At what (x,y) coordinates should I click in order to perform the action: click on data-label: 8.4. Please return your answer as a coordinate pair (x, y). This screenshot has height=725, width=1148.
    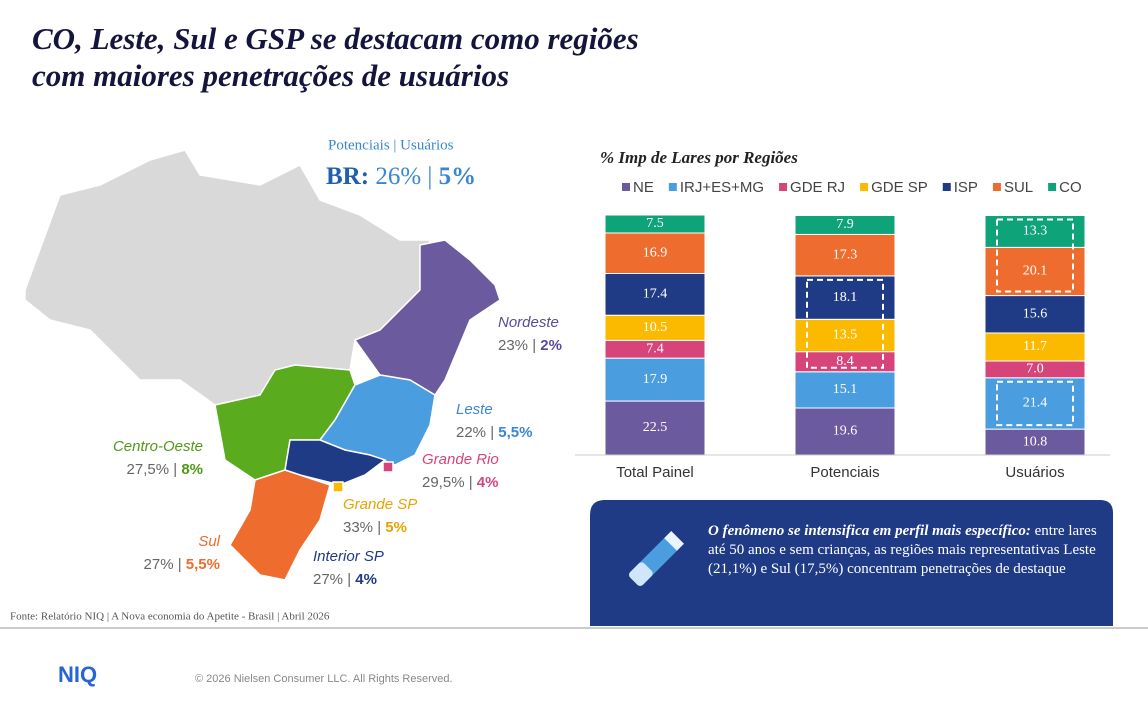
    Looking at the image, I should click on (845, 361).